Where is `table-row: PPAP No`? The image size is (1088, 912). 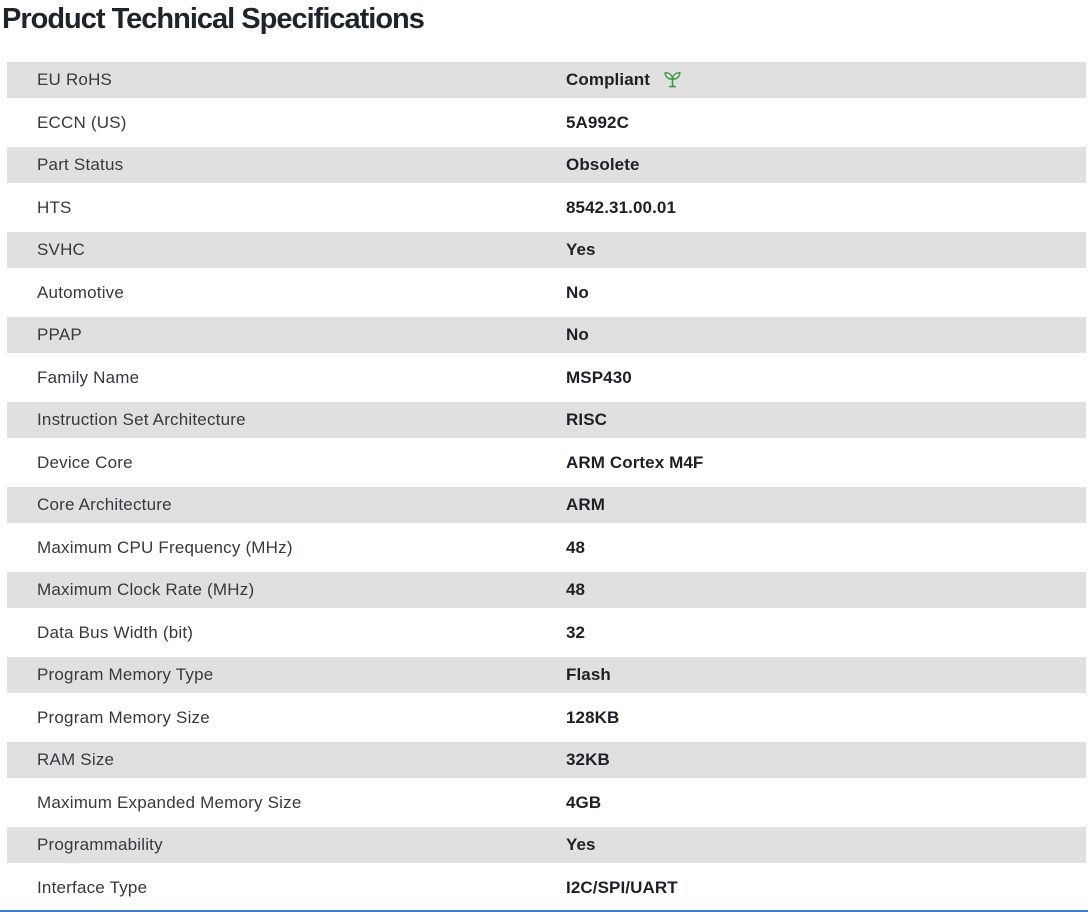
table-row: PPAP No is located at coordinates (546, 335).